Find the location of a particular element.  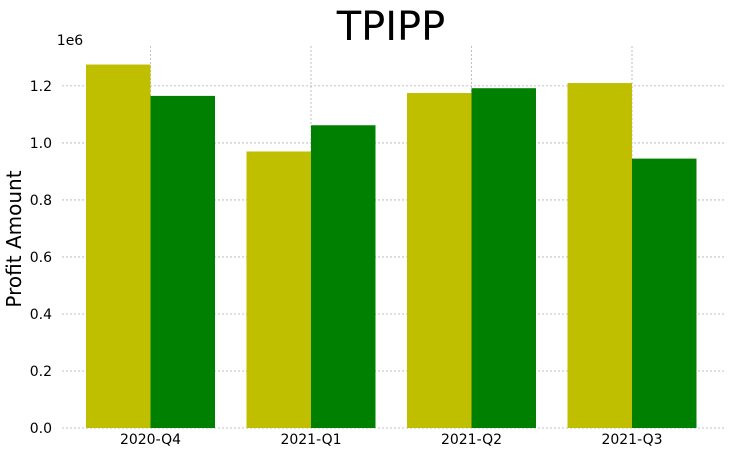

x-tick-label: 2020-Q4 is located at coordinates (150, 440).